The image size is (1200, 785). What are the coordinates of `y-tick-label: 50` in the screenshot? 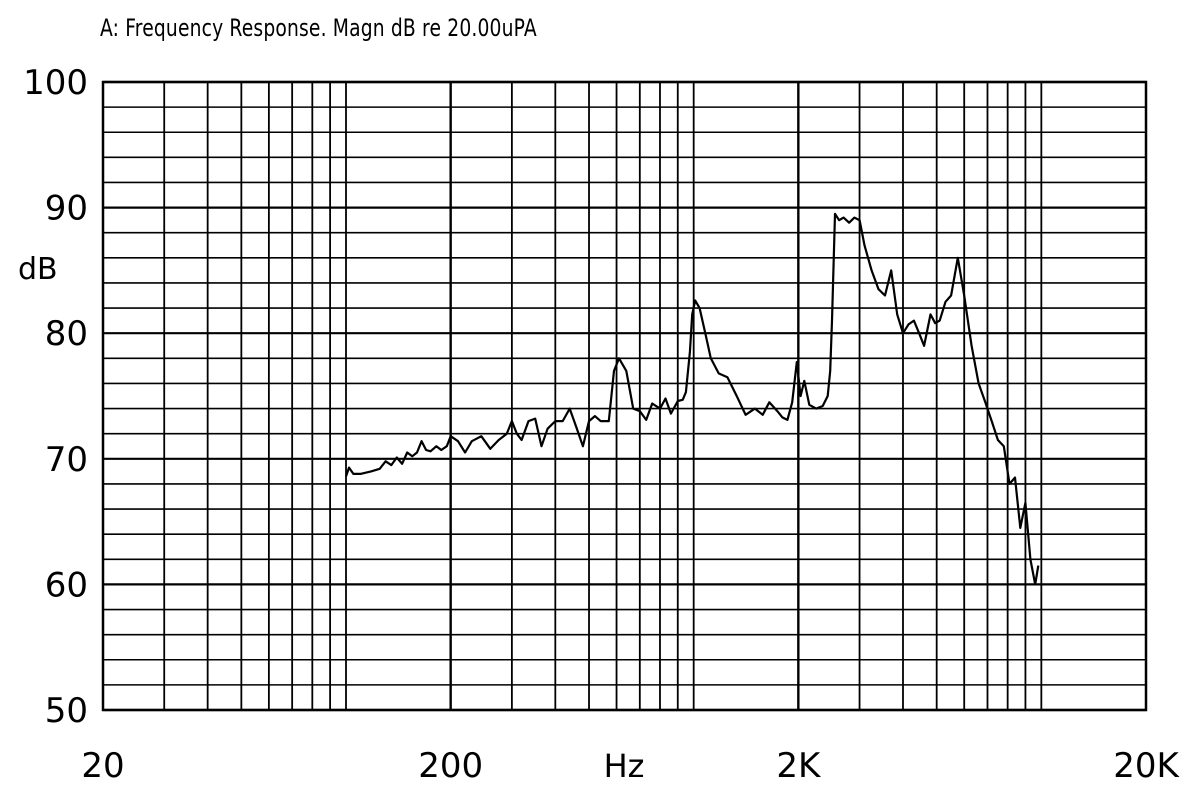 It's located at (66, 711).